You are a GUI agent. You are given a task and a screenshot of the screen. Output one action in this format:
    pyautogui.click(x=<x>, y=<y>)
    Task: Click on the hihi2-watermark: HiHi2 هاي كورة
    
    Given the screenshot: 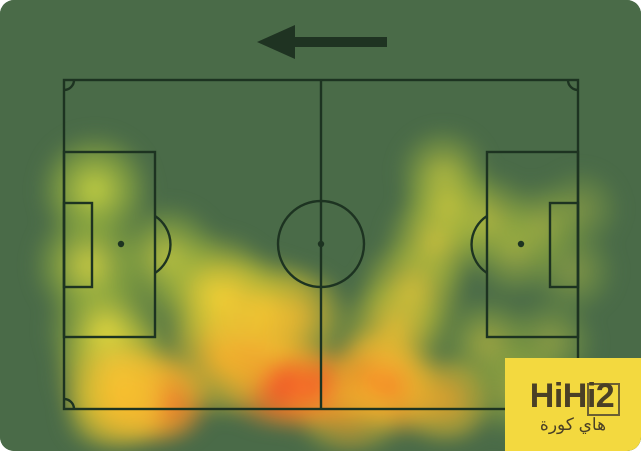 What is the action you would take?
    pyautogui.click(x=573, y=404)
    